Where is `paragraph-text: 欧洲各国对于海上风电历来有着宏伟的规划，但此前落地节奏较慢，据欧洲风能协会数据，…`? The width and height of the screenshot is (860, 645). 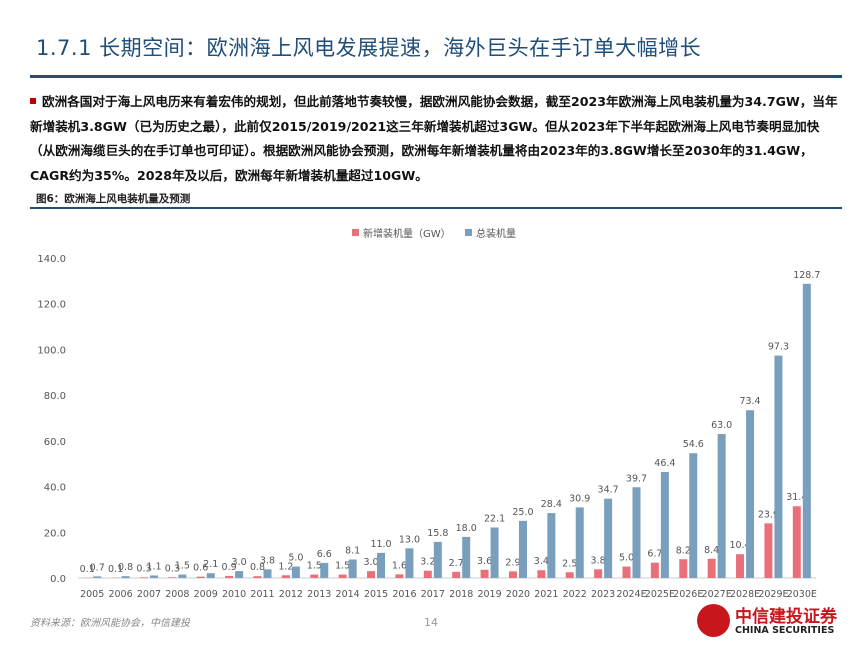 paragraph-text: 欧洲各国对于海上风电历来有着宏伟的规划，但此前落地节奏较慢，据欧洲风能协会数据，… is located at coordinates (434, 138).